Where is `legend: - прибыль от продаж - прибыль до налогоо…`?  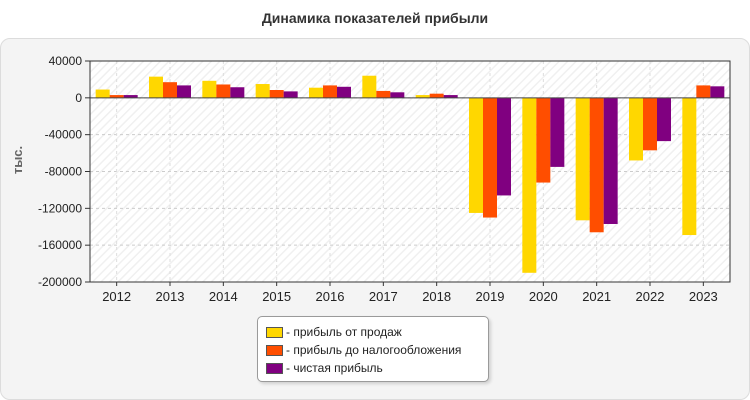 legend: - прибыль от продаж - прибыль до налогоо… is located at coordinates (373, 349).